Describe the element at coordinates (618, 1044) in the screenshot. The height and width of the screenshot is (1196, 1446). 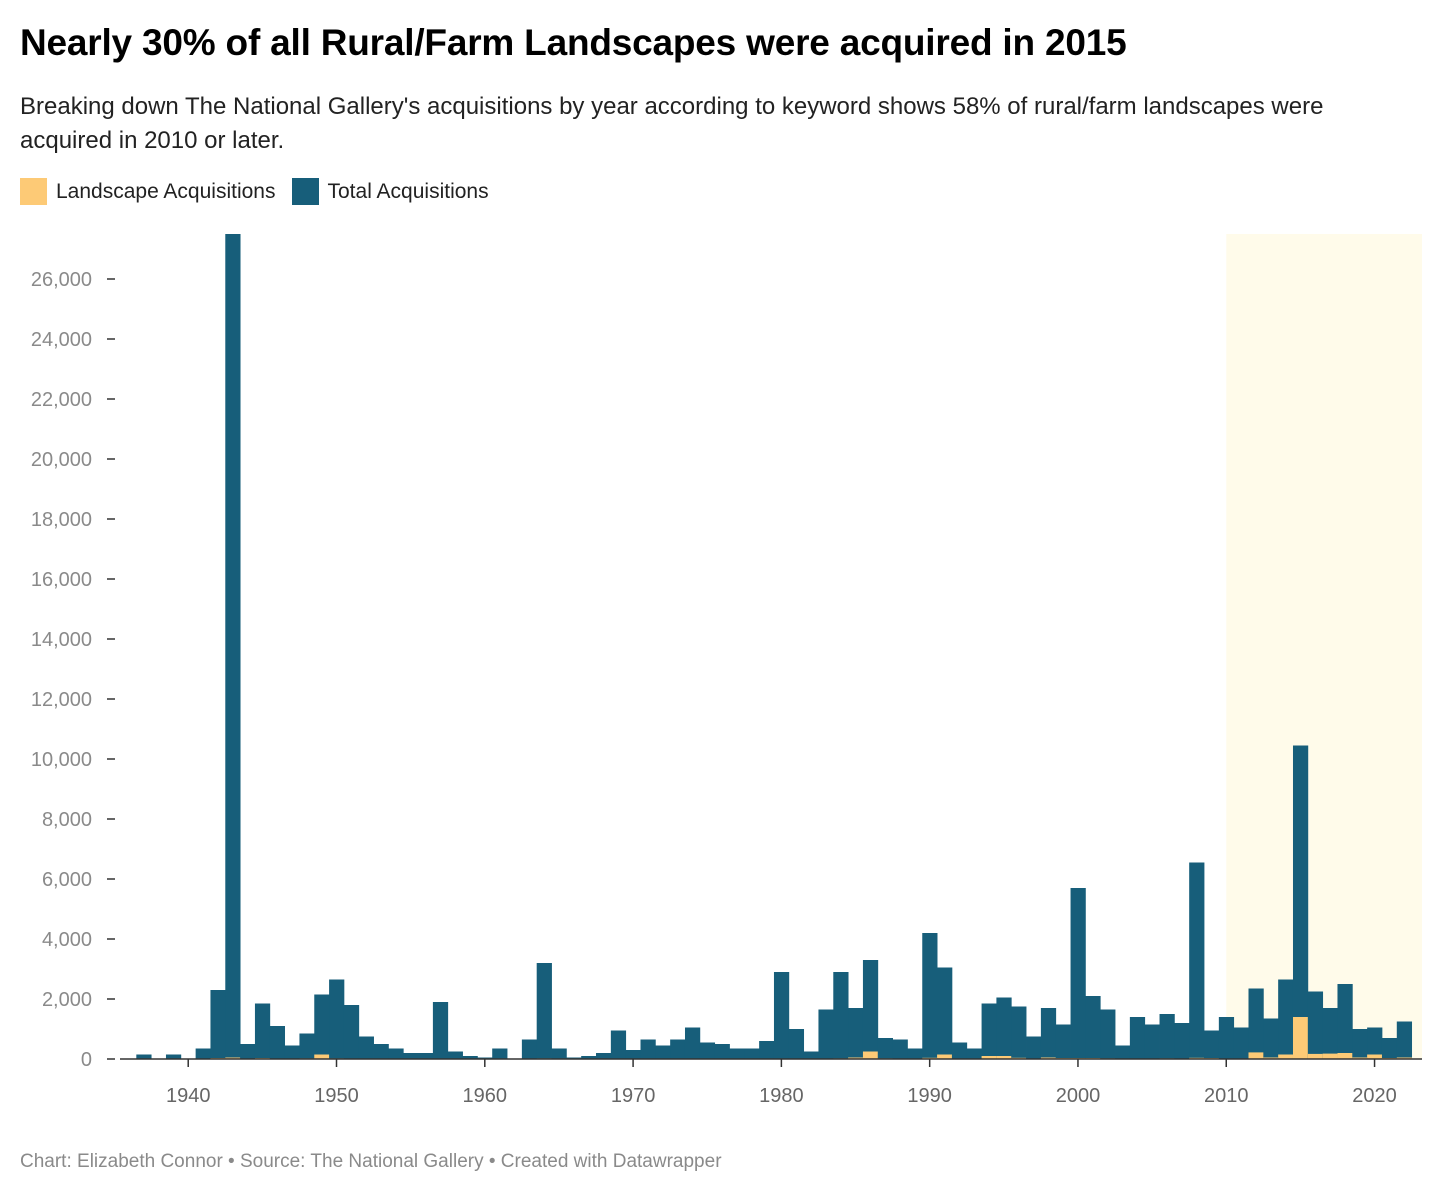
I see `bar-total-1969` at that location.